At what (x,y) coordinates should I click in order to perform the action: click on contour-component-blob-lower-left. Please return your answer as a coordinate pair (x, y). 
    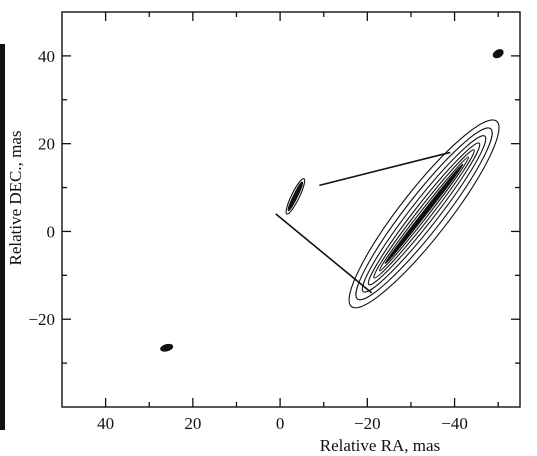
    Looking at the image, I should click on (167, 347).